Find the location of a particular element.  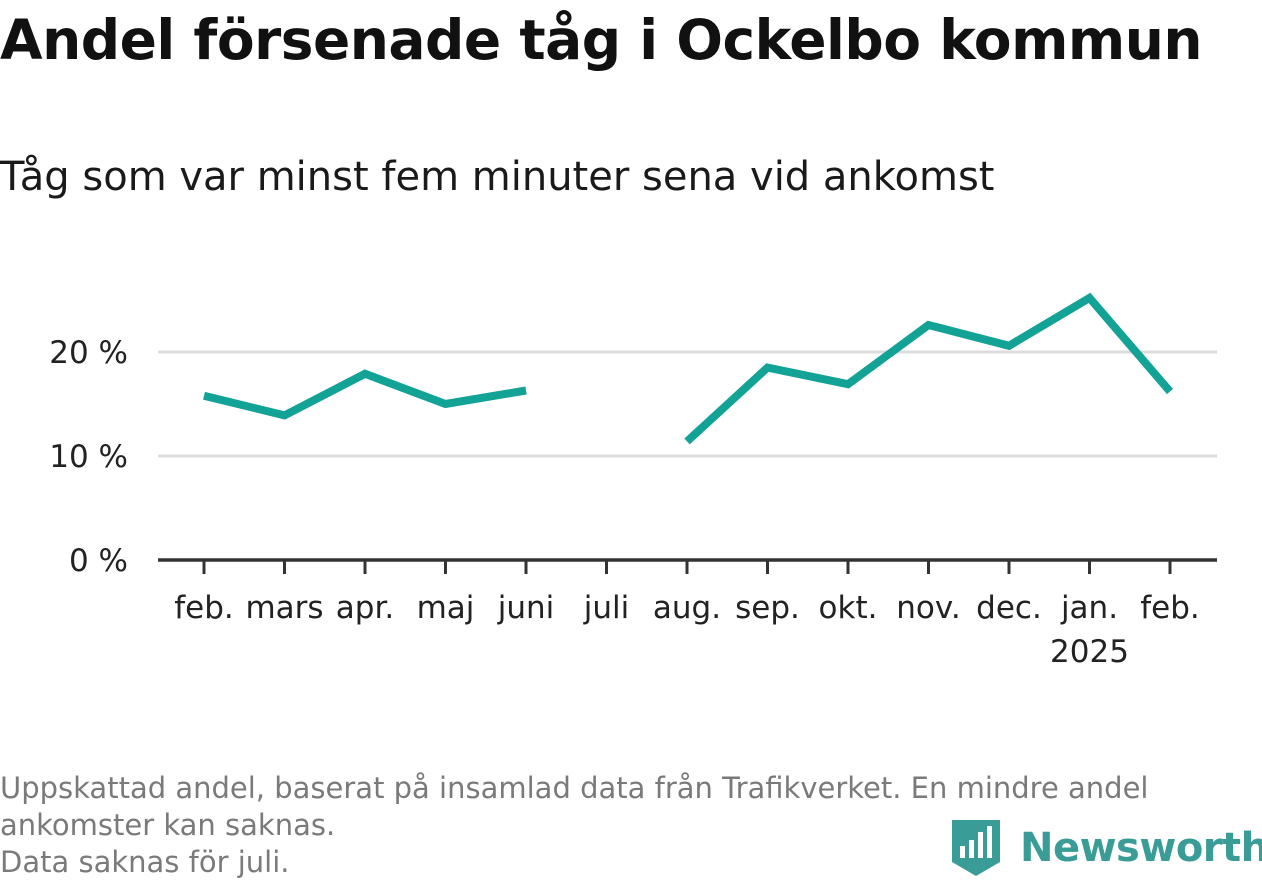

y-axis: 0 % 10 % 20 % is located at coordinates (88, 457).